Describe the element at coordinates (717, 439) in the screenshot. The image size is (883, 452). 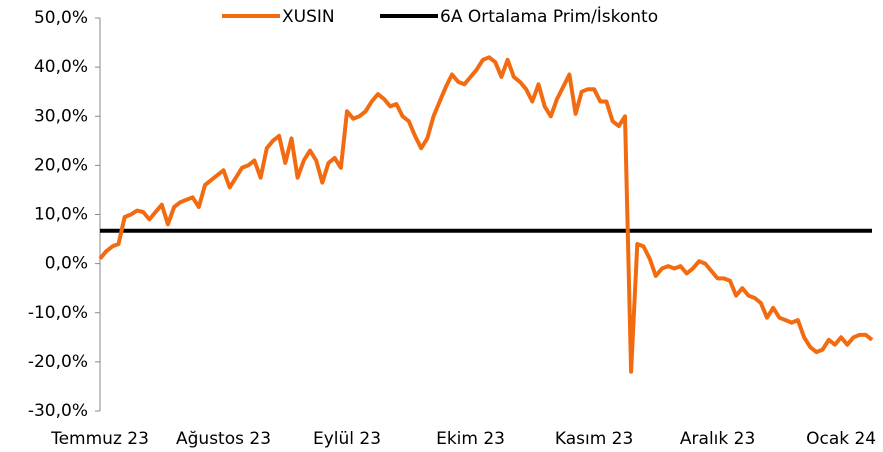
I see `x-tick-label: Aralık 23` at that location.